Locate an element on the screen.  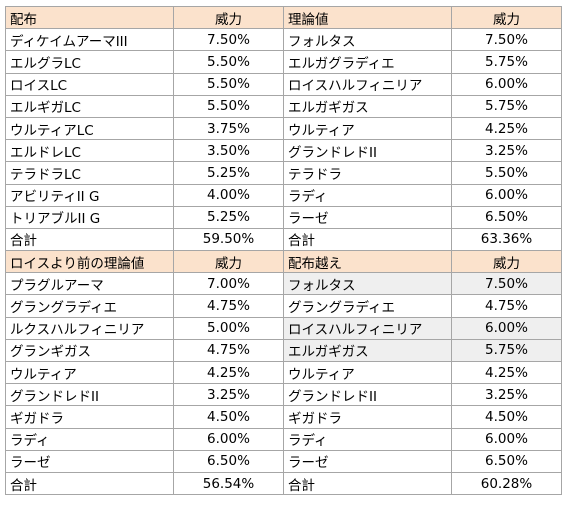
total-value-cell: 59.50% is located at coordinates (228, 239).